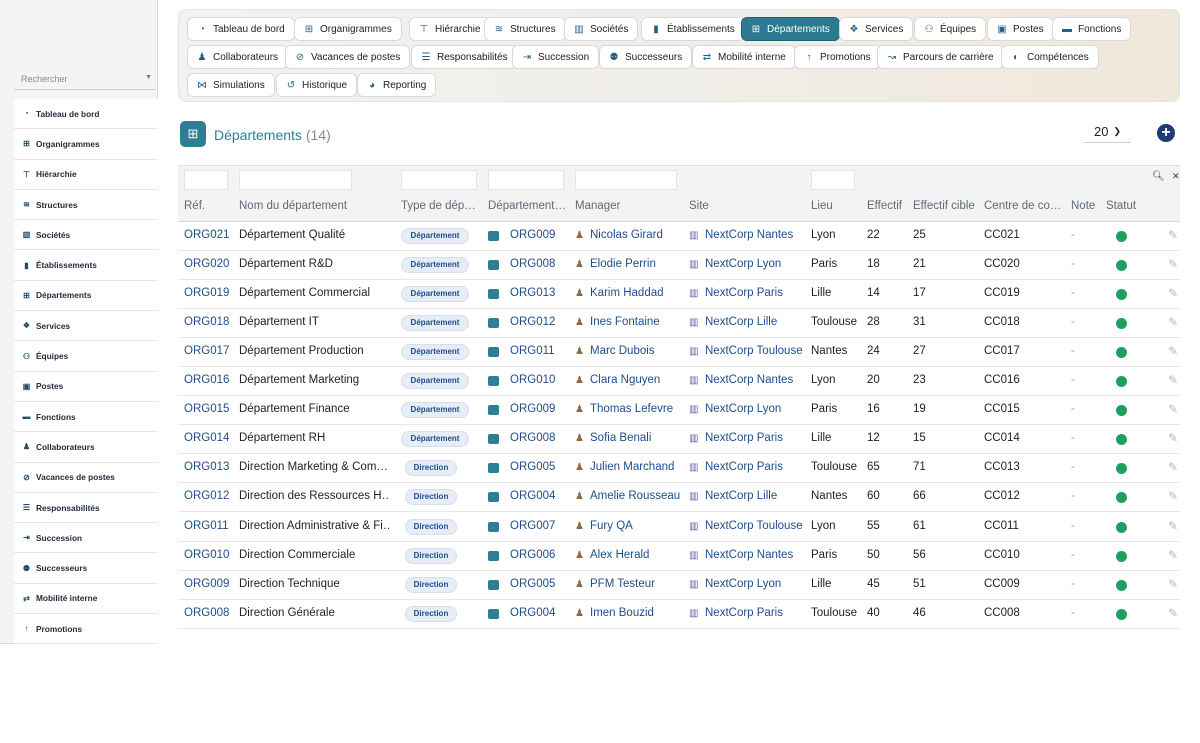 The height and width of the screenshot is (743, 1200). I want to click on sidebar-item-etablissements: ▮ Établissements, so click(86, 265).